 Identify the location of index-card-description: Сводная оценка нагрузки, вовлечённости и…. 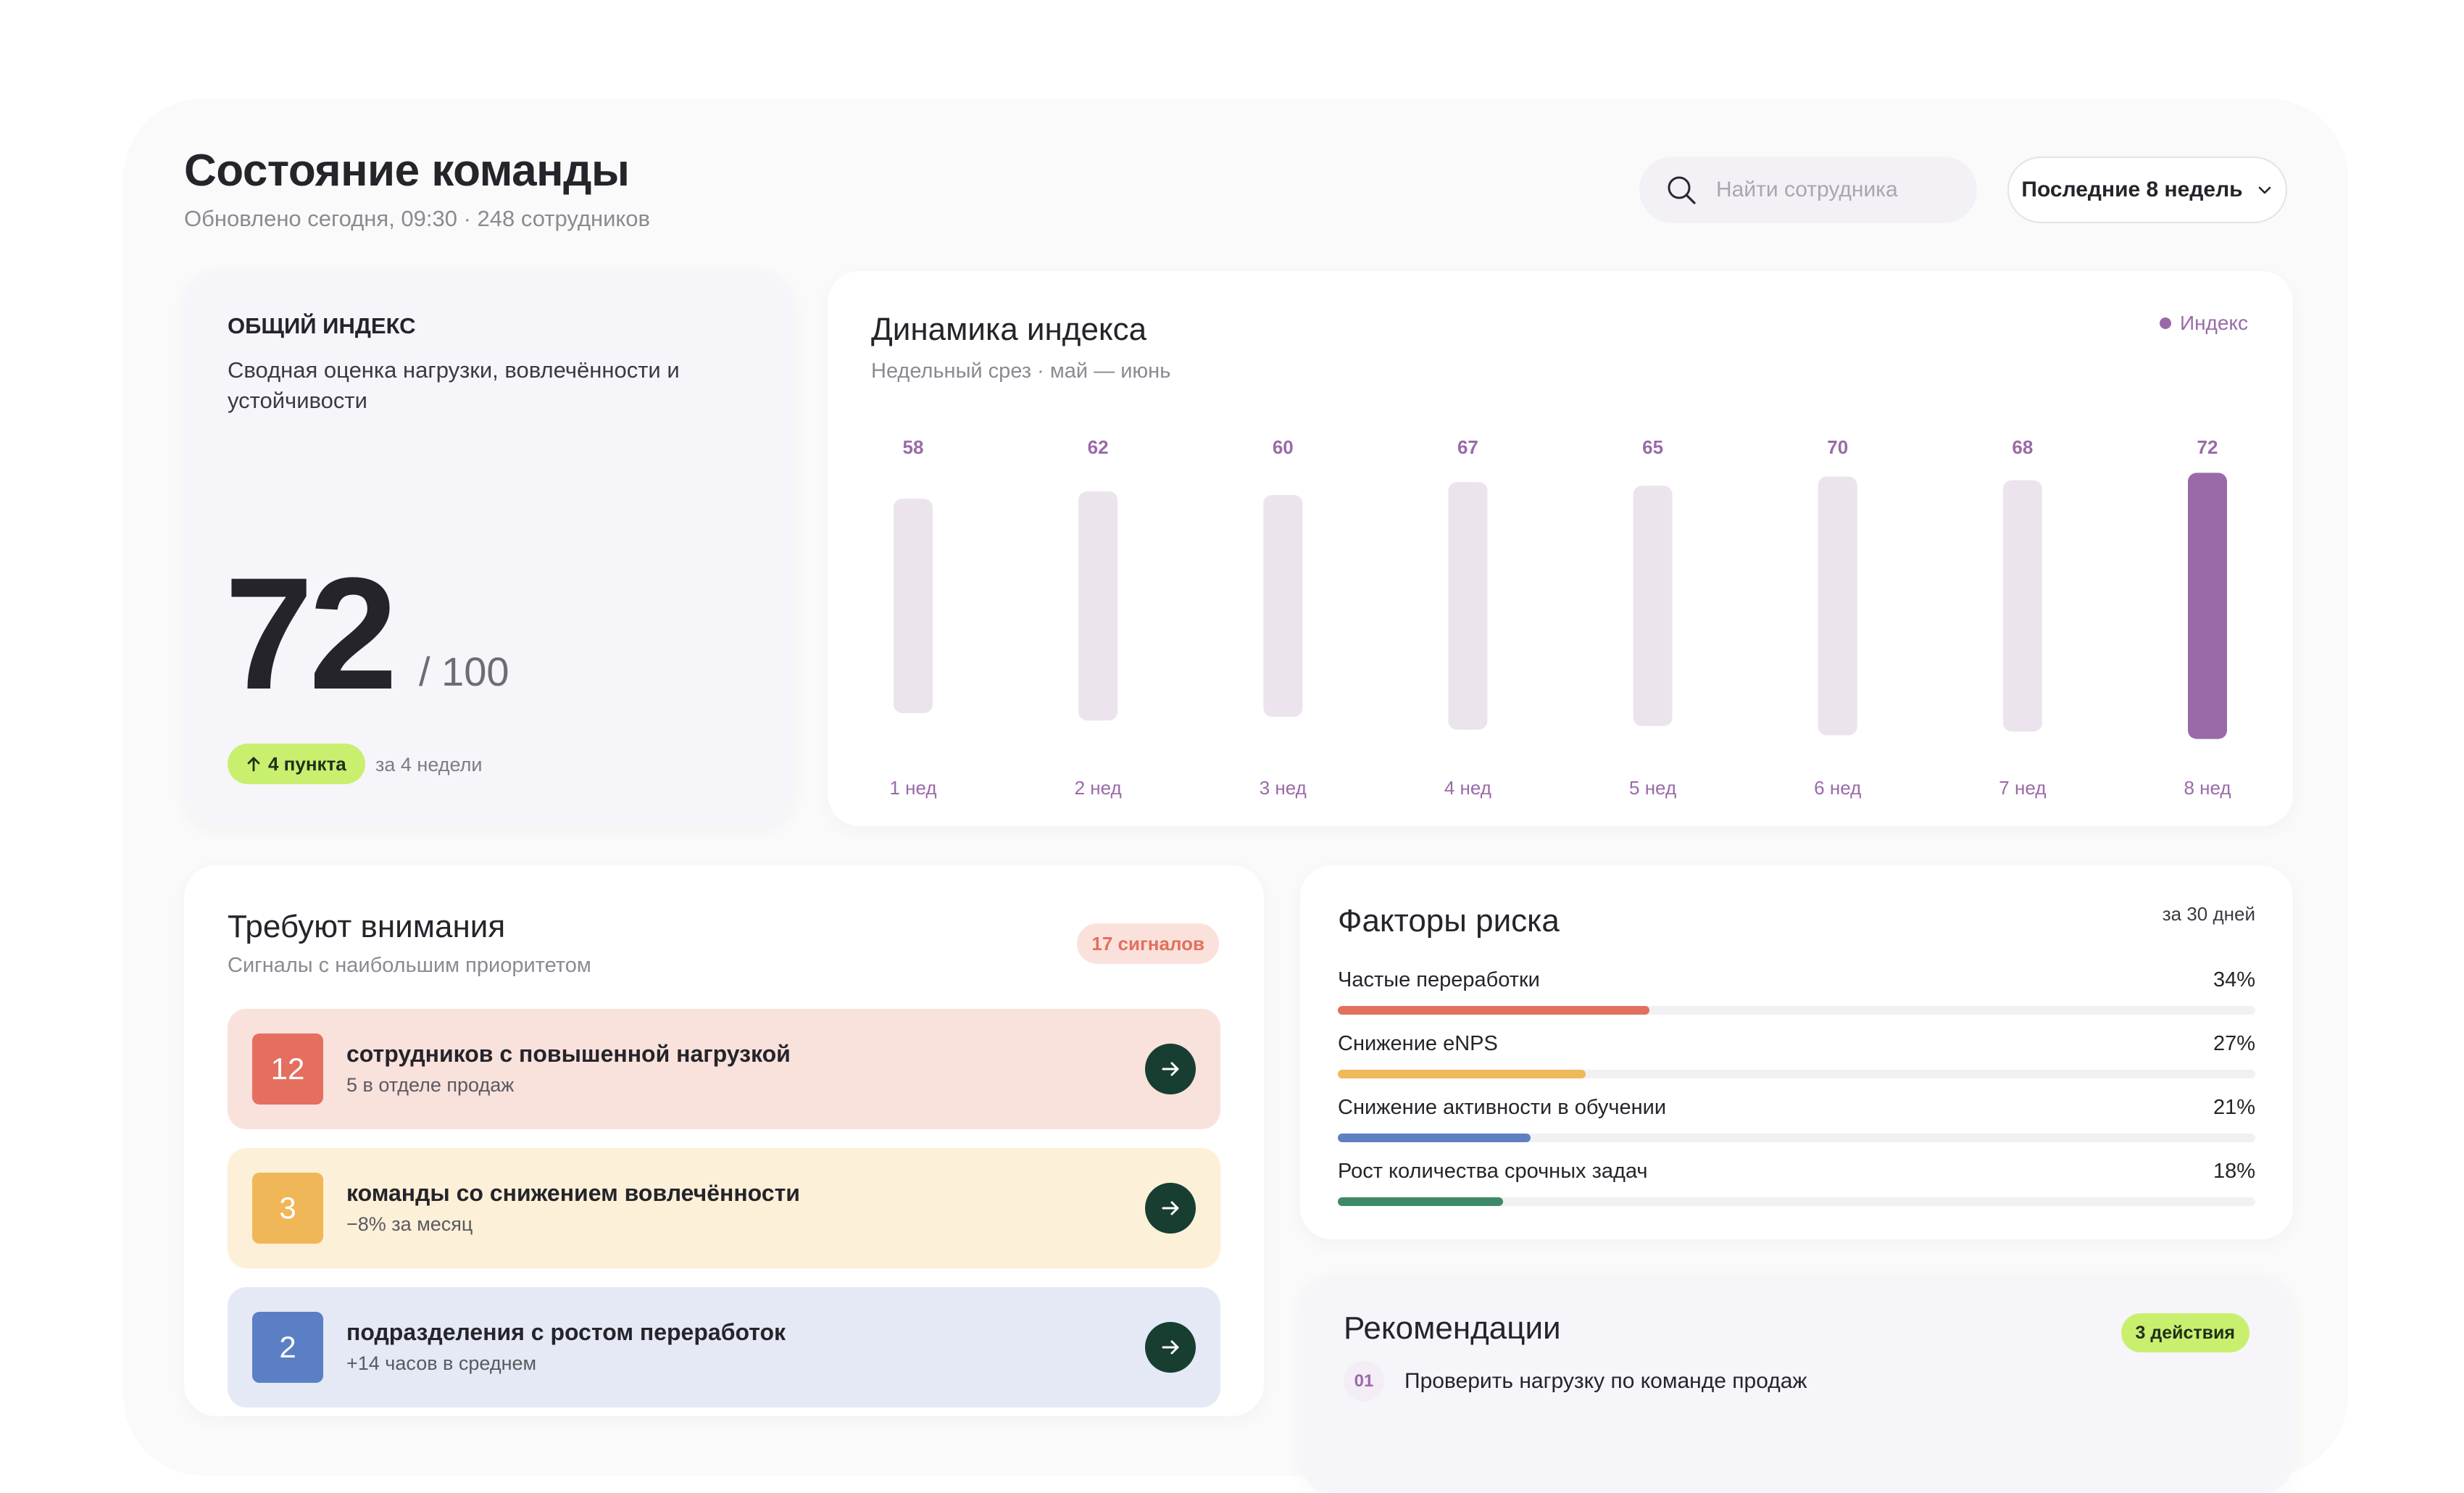
(454, 385).